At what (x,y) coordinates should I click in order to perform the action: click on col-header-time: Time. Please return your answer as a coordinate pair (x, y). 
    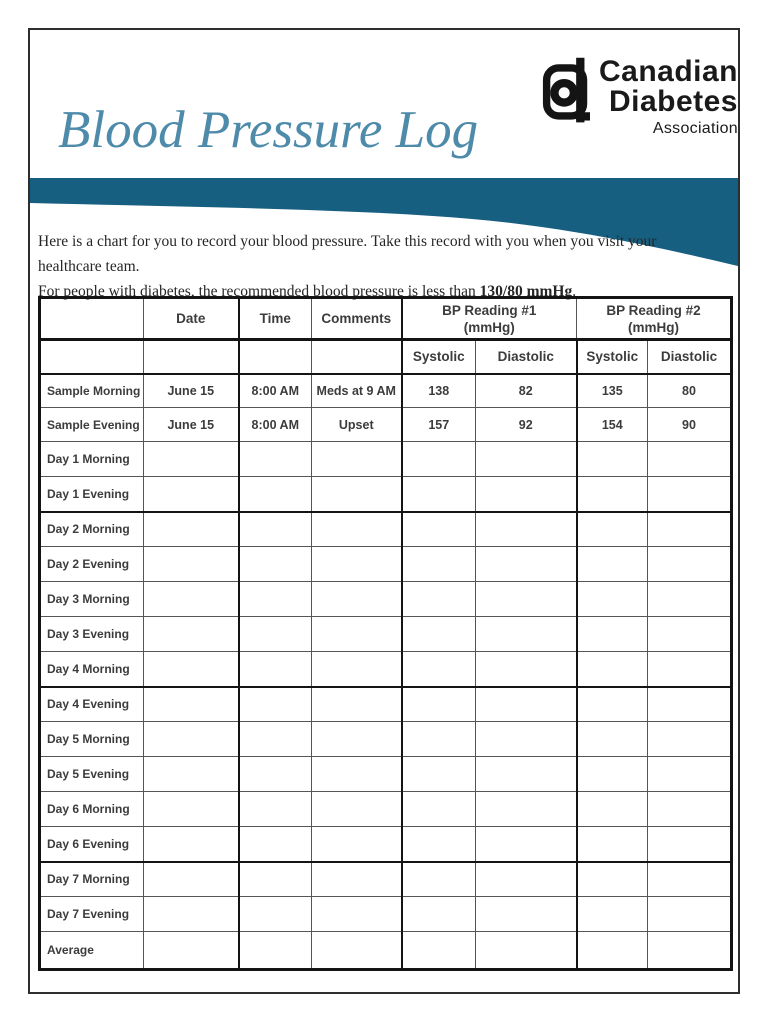
    Looking at the image, I should click on (275, 319).